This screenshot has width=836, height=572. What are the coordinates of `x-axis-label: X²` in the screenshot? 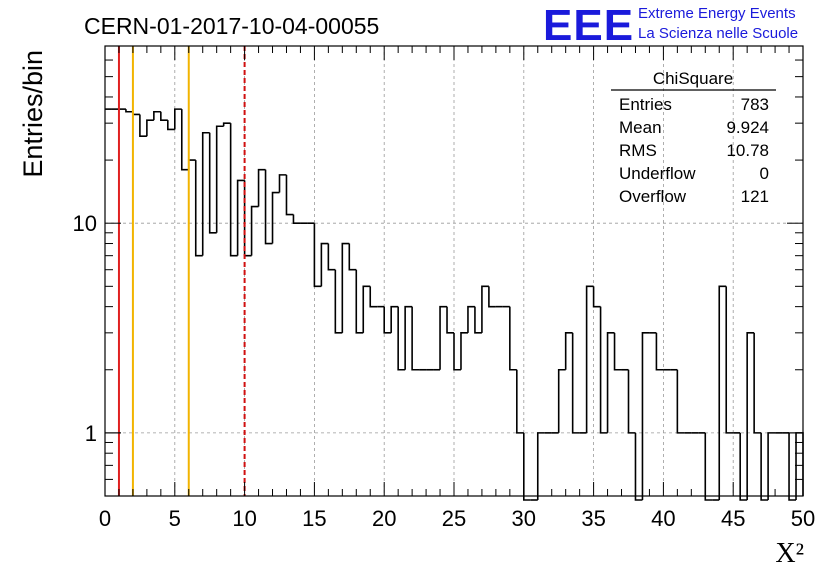 It's located at (789, 553).